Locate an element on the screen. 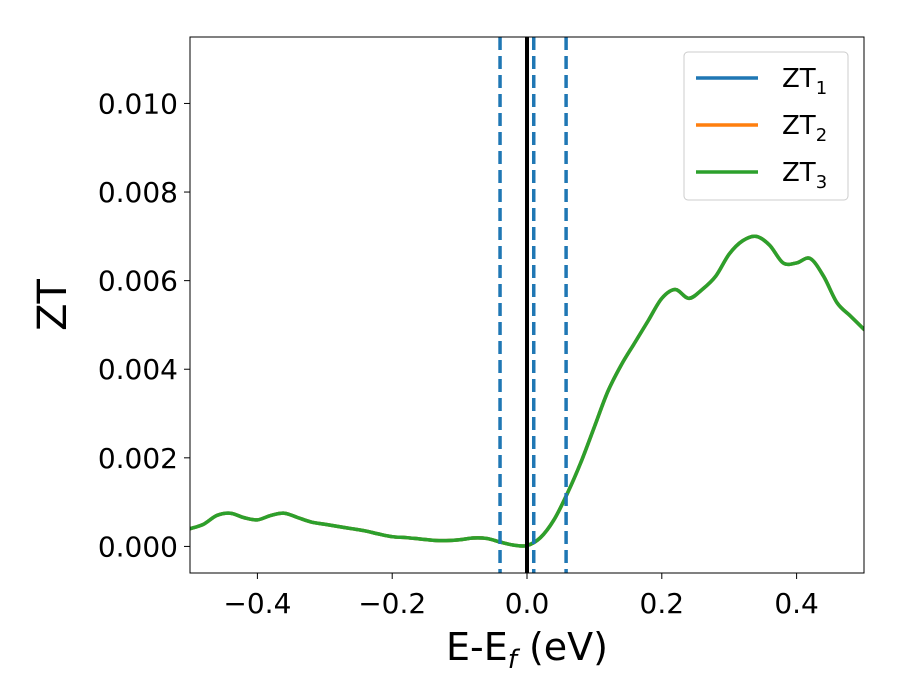 Image resolution: width=900 pixels, height=700 pixels. y-tick-label: 0.010 is located at coordinates (138, 103).